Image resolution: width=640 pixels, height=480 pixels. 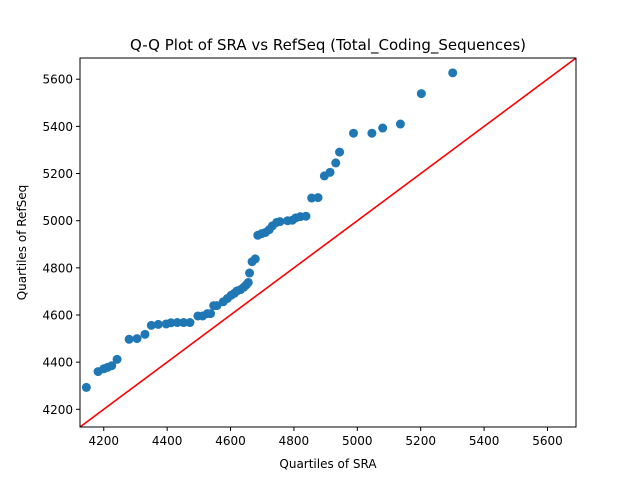 What do you see at coordinates (22, 243) in the screenshot?
I see `y-axis-label: Quartiles of RefSeq` at bounding box center [22, 243].